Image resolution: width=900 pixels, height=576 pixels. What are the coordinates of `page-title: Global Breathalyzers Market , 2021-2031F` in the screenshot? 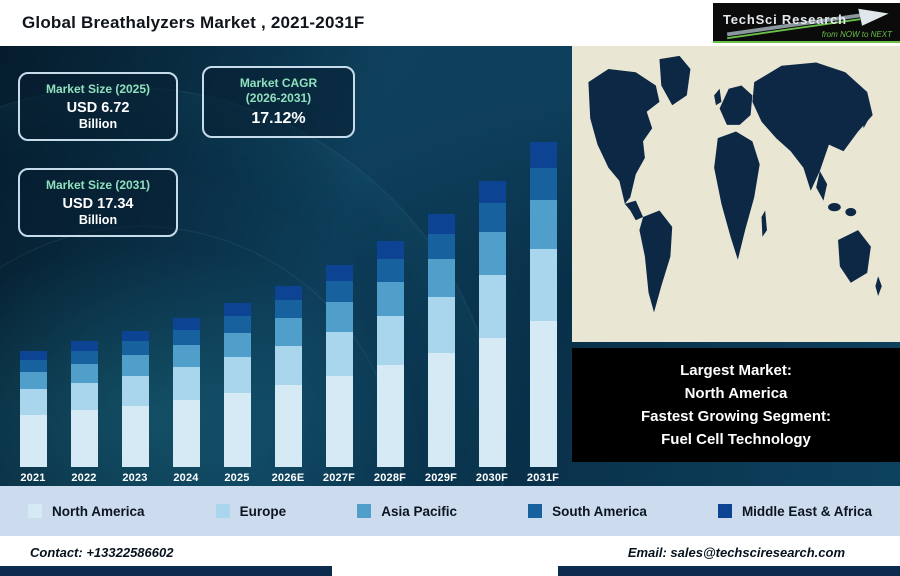 It's located at (193, 22).